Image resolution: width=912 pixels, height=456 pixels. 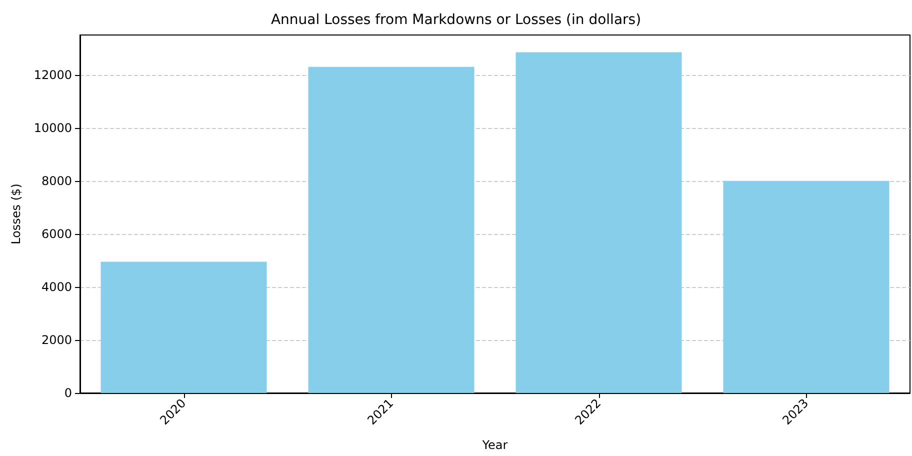 What do you see at coordinates (456, 20) in the screenshot?
I see `chart-title: Annual Losses from Markdowns or Losses (in dollars)` at bounding box center [456, 20].